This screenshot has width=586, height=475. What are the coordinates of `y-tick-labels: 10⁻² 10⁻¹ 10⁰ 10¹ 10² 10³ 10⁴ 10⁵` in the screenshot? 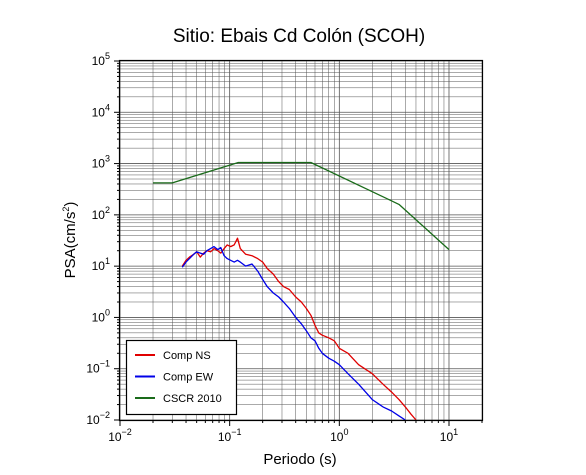 It's located at (98, 239).